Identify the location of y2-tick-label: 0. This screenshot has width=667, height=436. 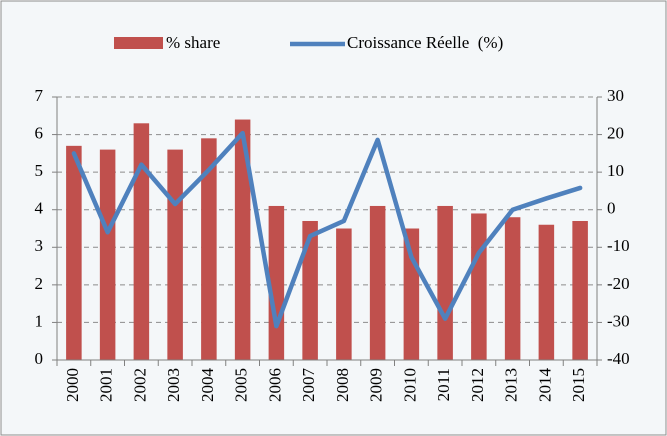
(611, 208).